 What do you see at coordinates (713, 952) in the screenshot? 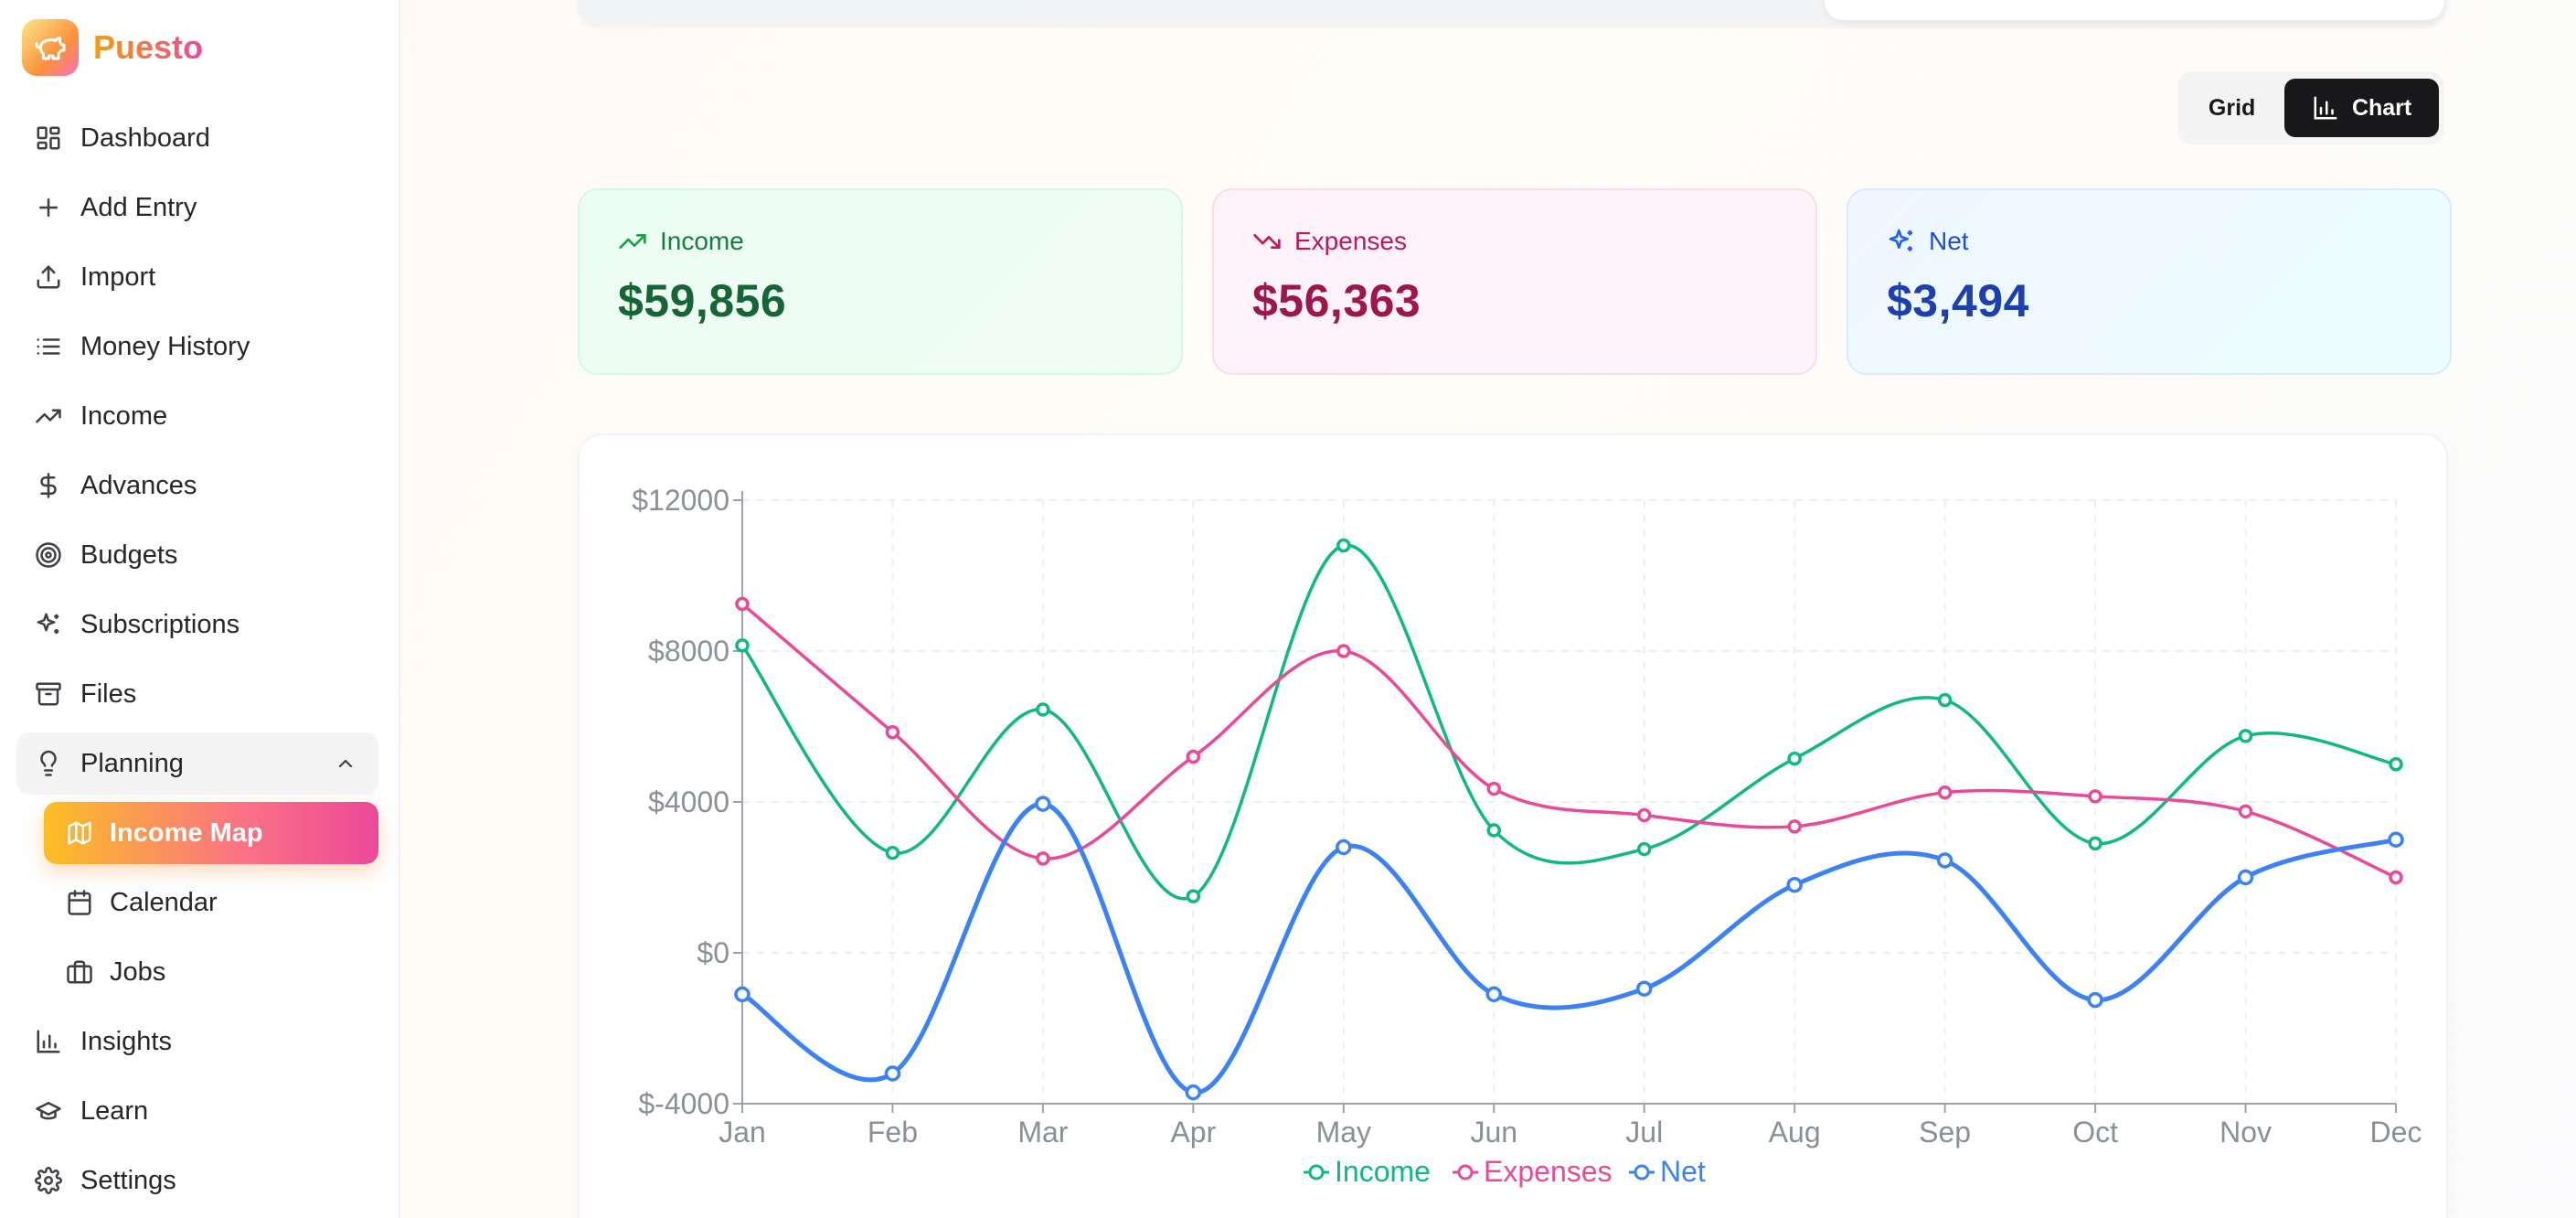
I see `y-tick-label: $0` at bounding box center [713, 952].